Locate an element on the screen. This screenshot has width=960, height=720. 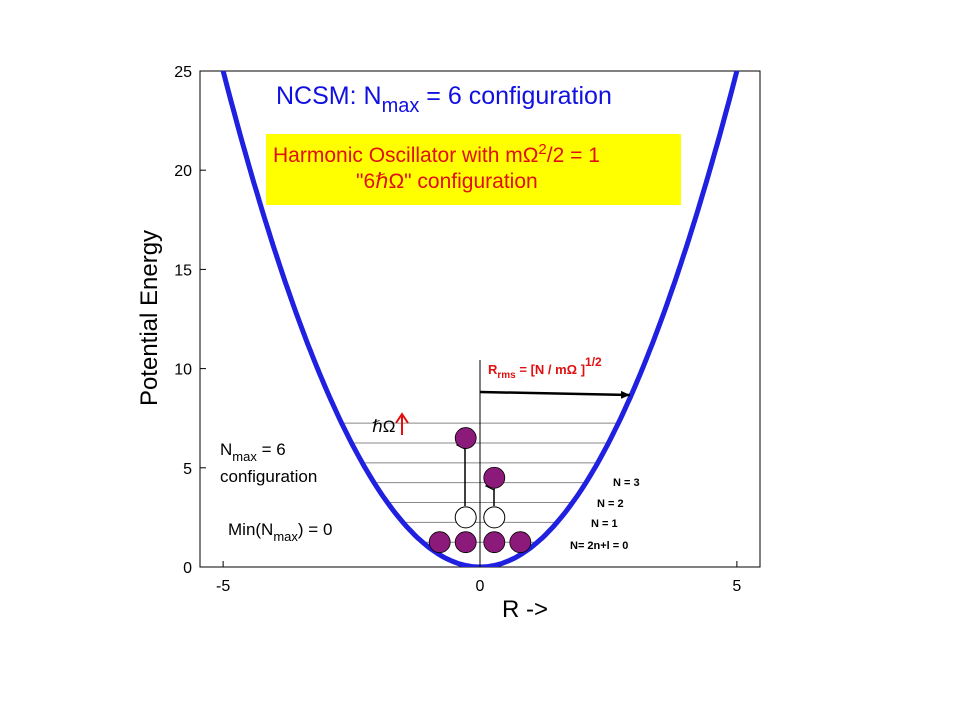
x-tick-label-2: 5 is located at coordinates (736, 586).